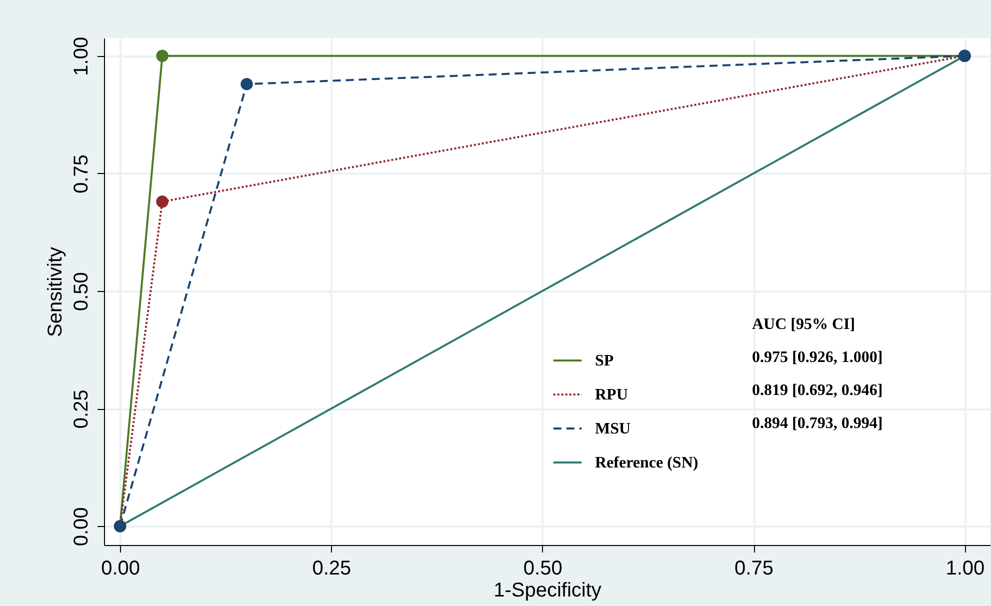 This screenshot has width=991, height=606. Describe the element at coordinates (81, 291) in the screenshot. I see `y-tick-label: 0.50` at that location.